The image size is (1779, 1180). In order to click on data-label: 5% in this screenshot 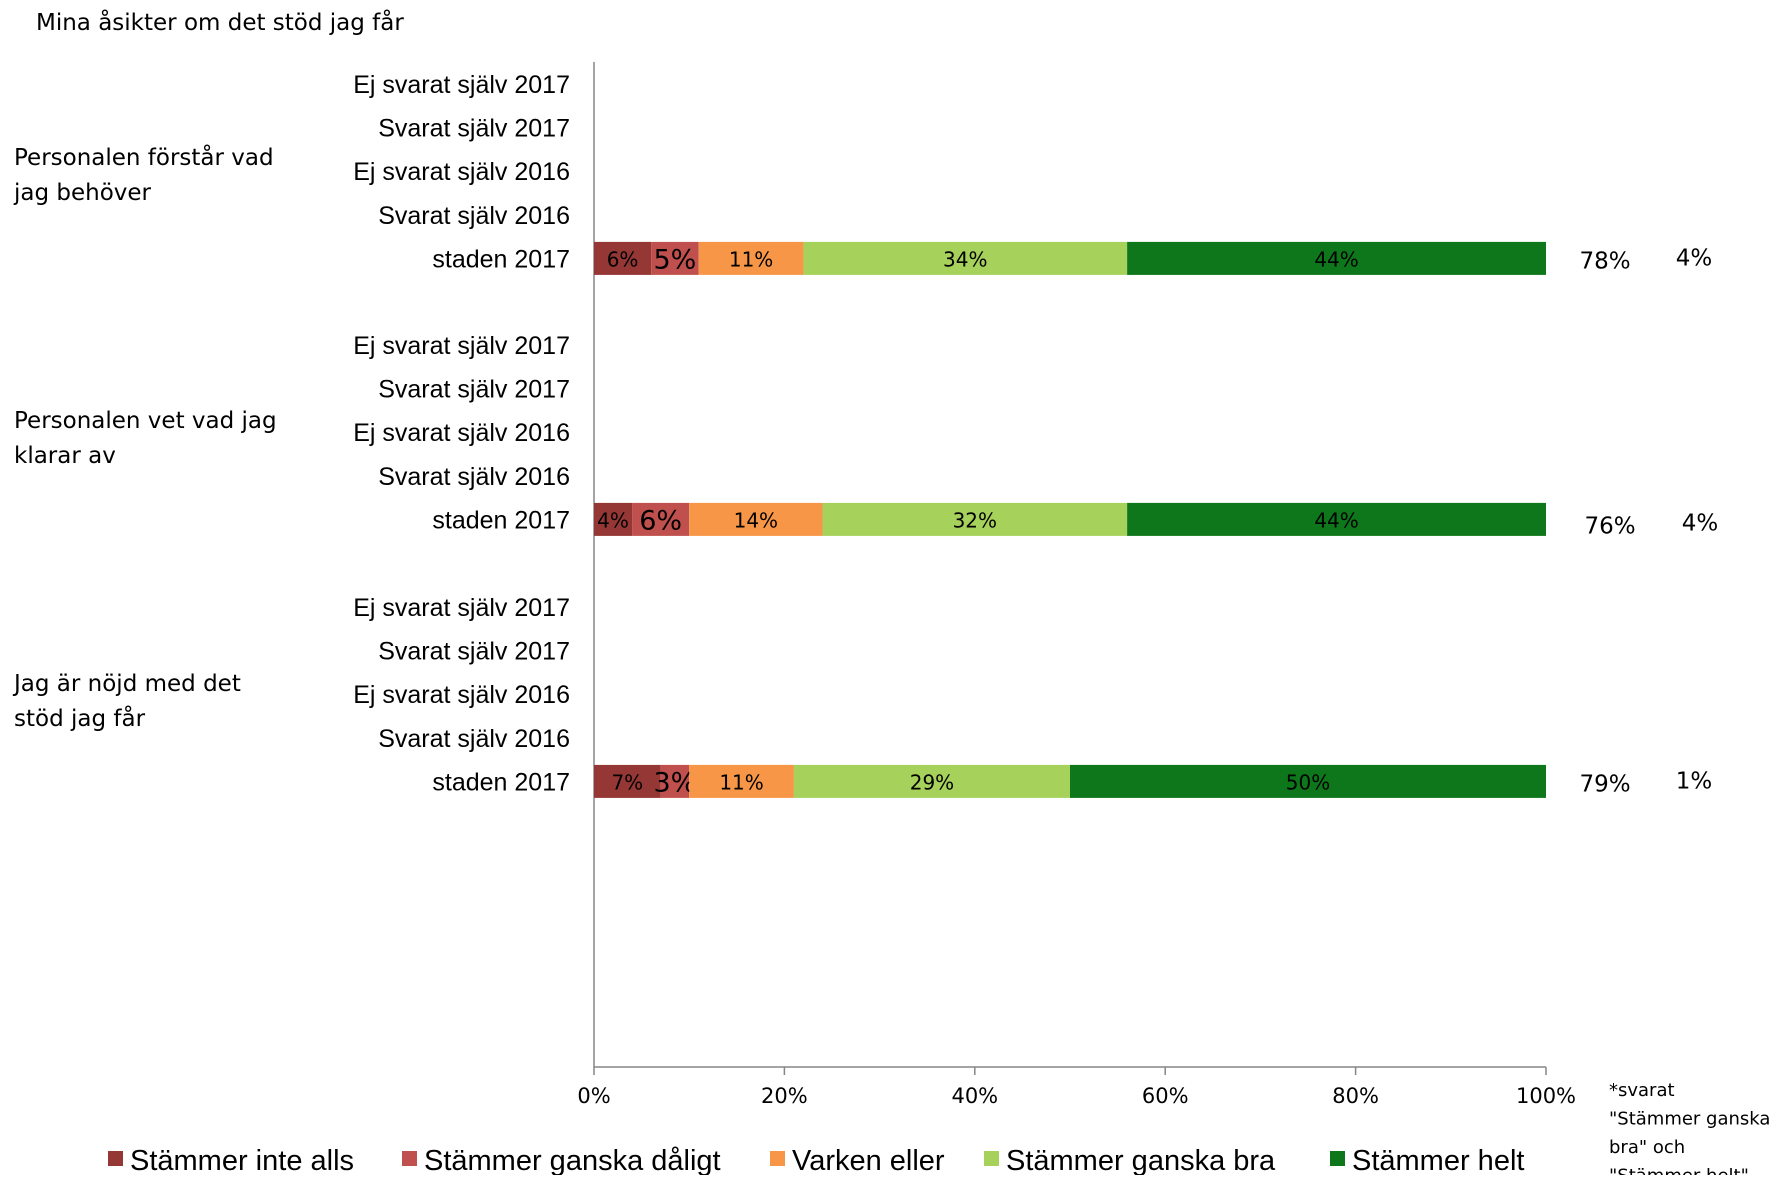, I will do `click(674, 259)`.